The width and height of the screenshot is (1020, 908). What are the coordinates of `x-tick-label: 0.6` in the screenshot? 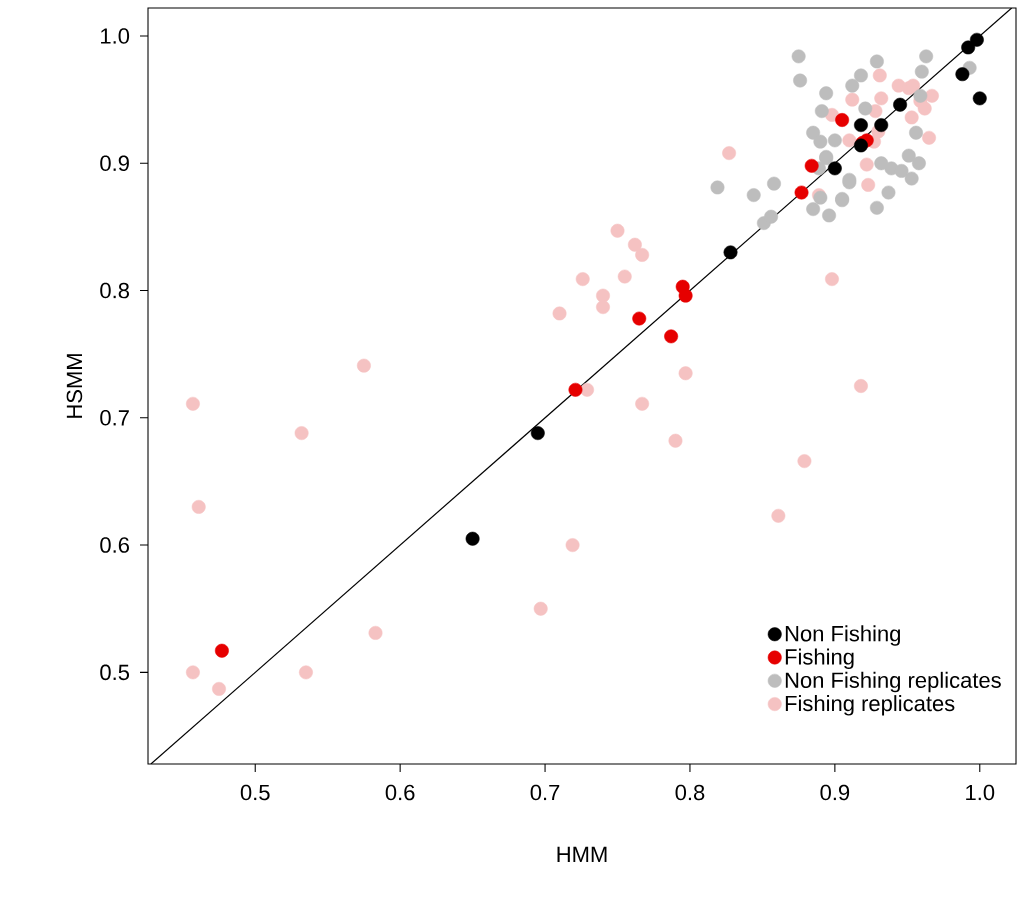 It's located at (400, 792).